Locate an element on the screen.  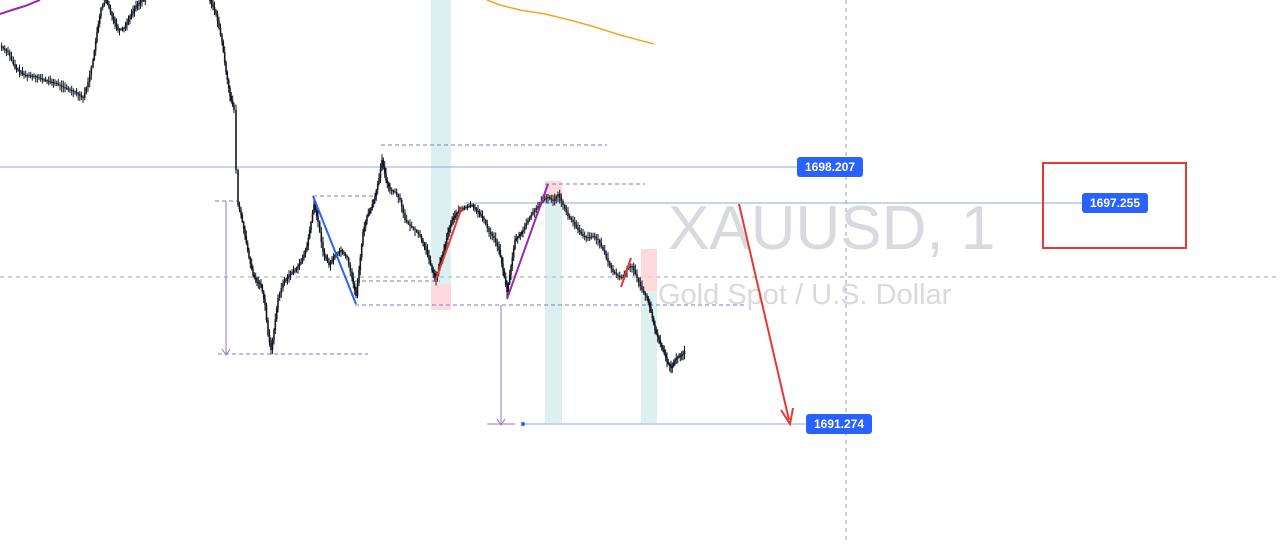
price-tag-mid: 1697.255 is located at coordinates (1115, 203).